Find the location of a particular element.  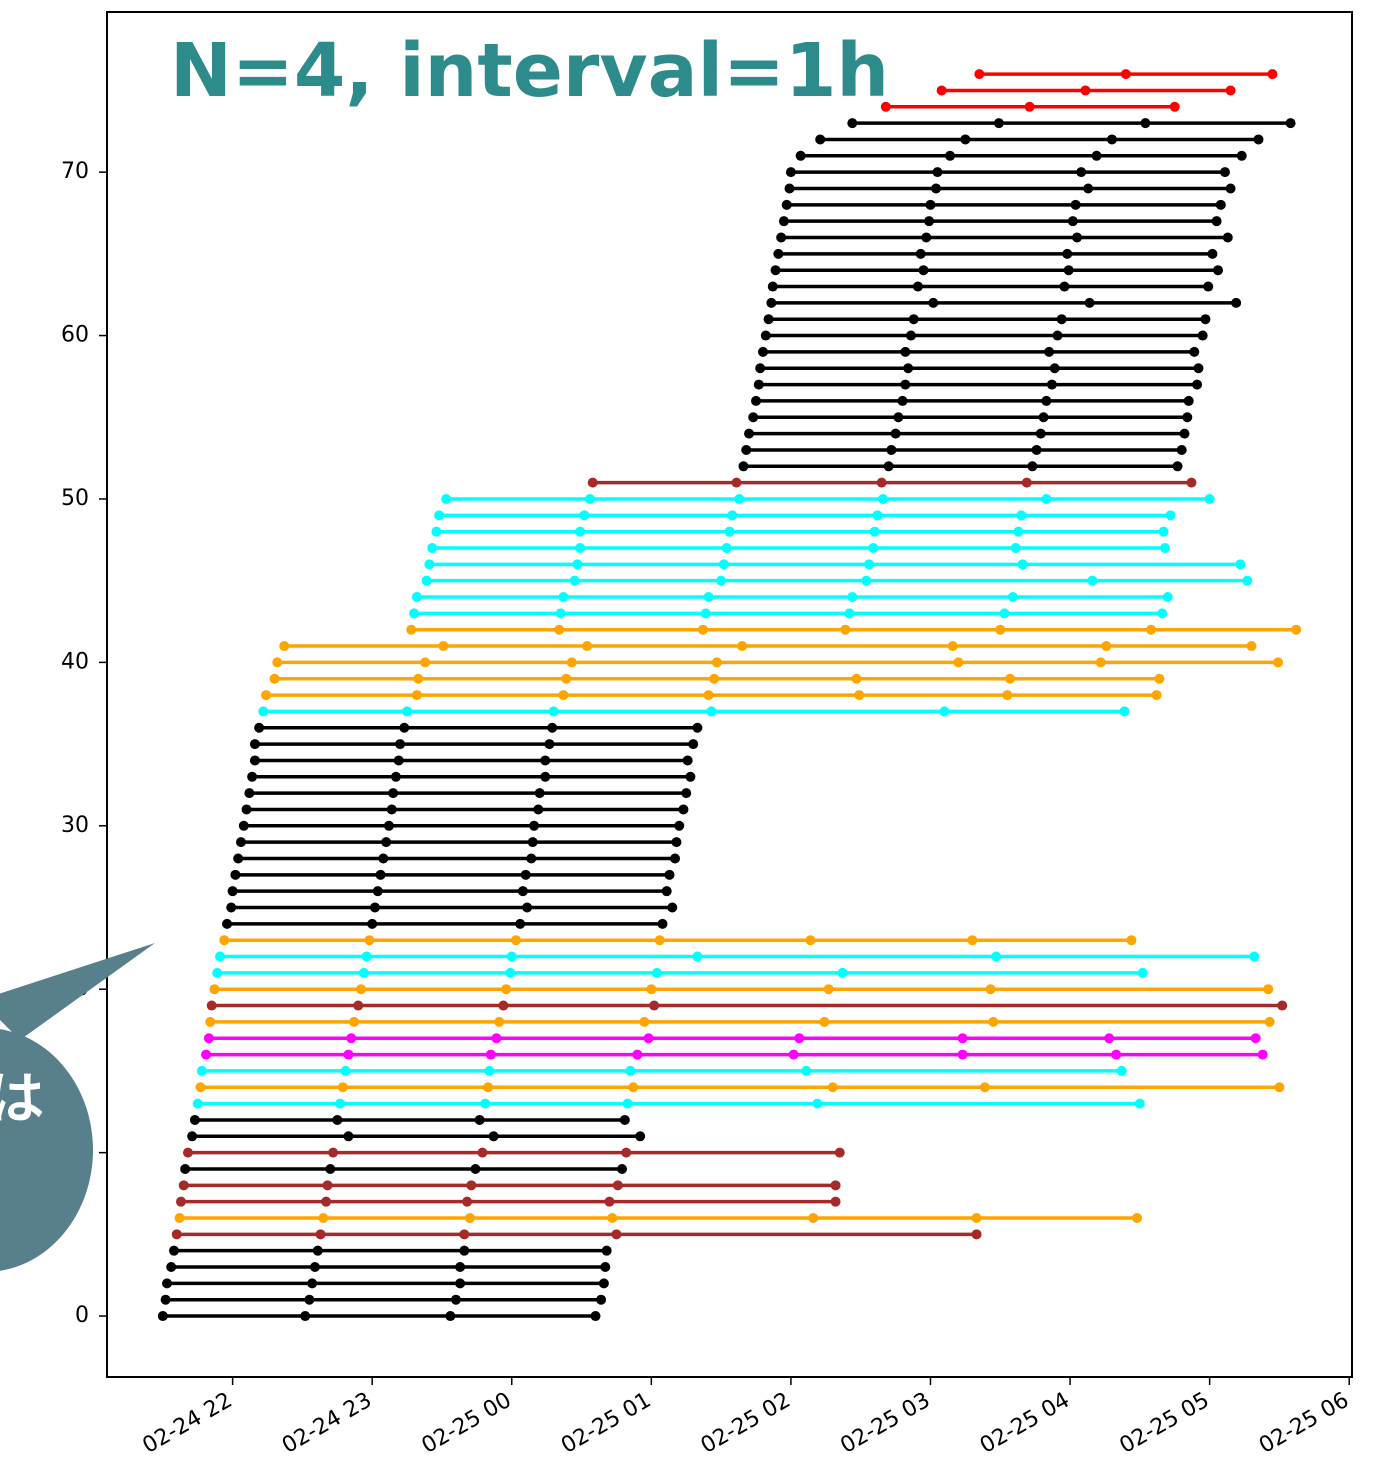

x-tick-label: 02-25 00 is located at coordinates (467, 1423).